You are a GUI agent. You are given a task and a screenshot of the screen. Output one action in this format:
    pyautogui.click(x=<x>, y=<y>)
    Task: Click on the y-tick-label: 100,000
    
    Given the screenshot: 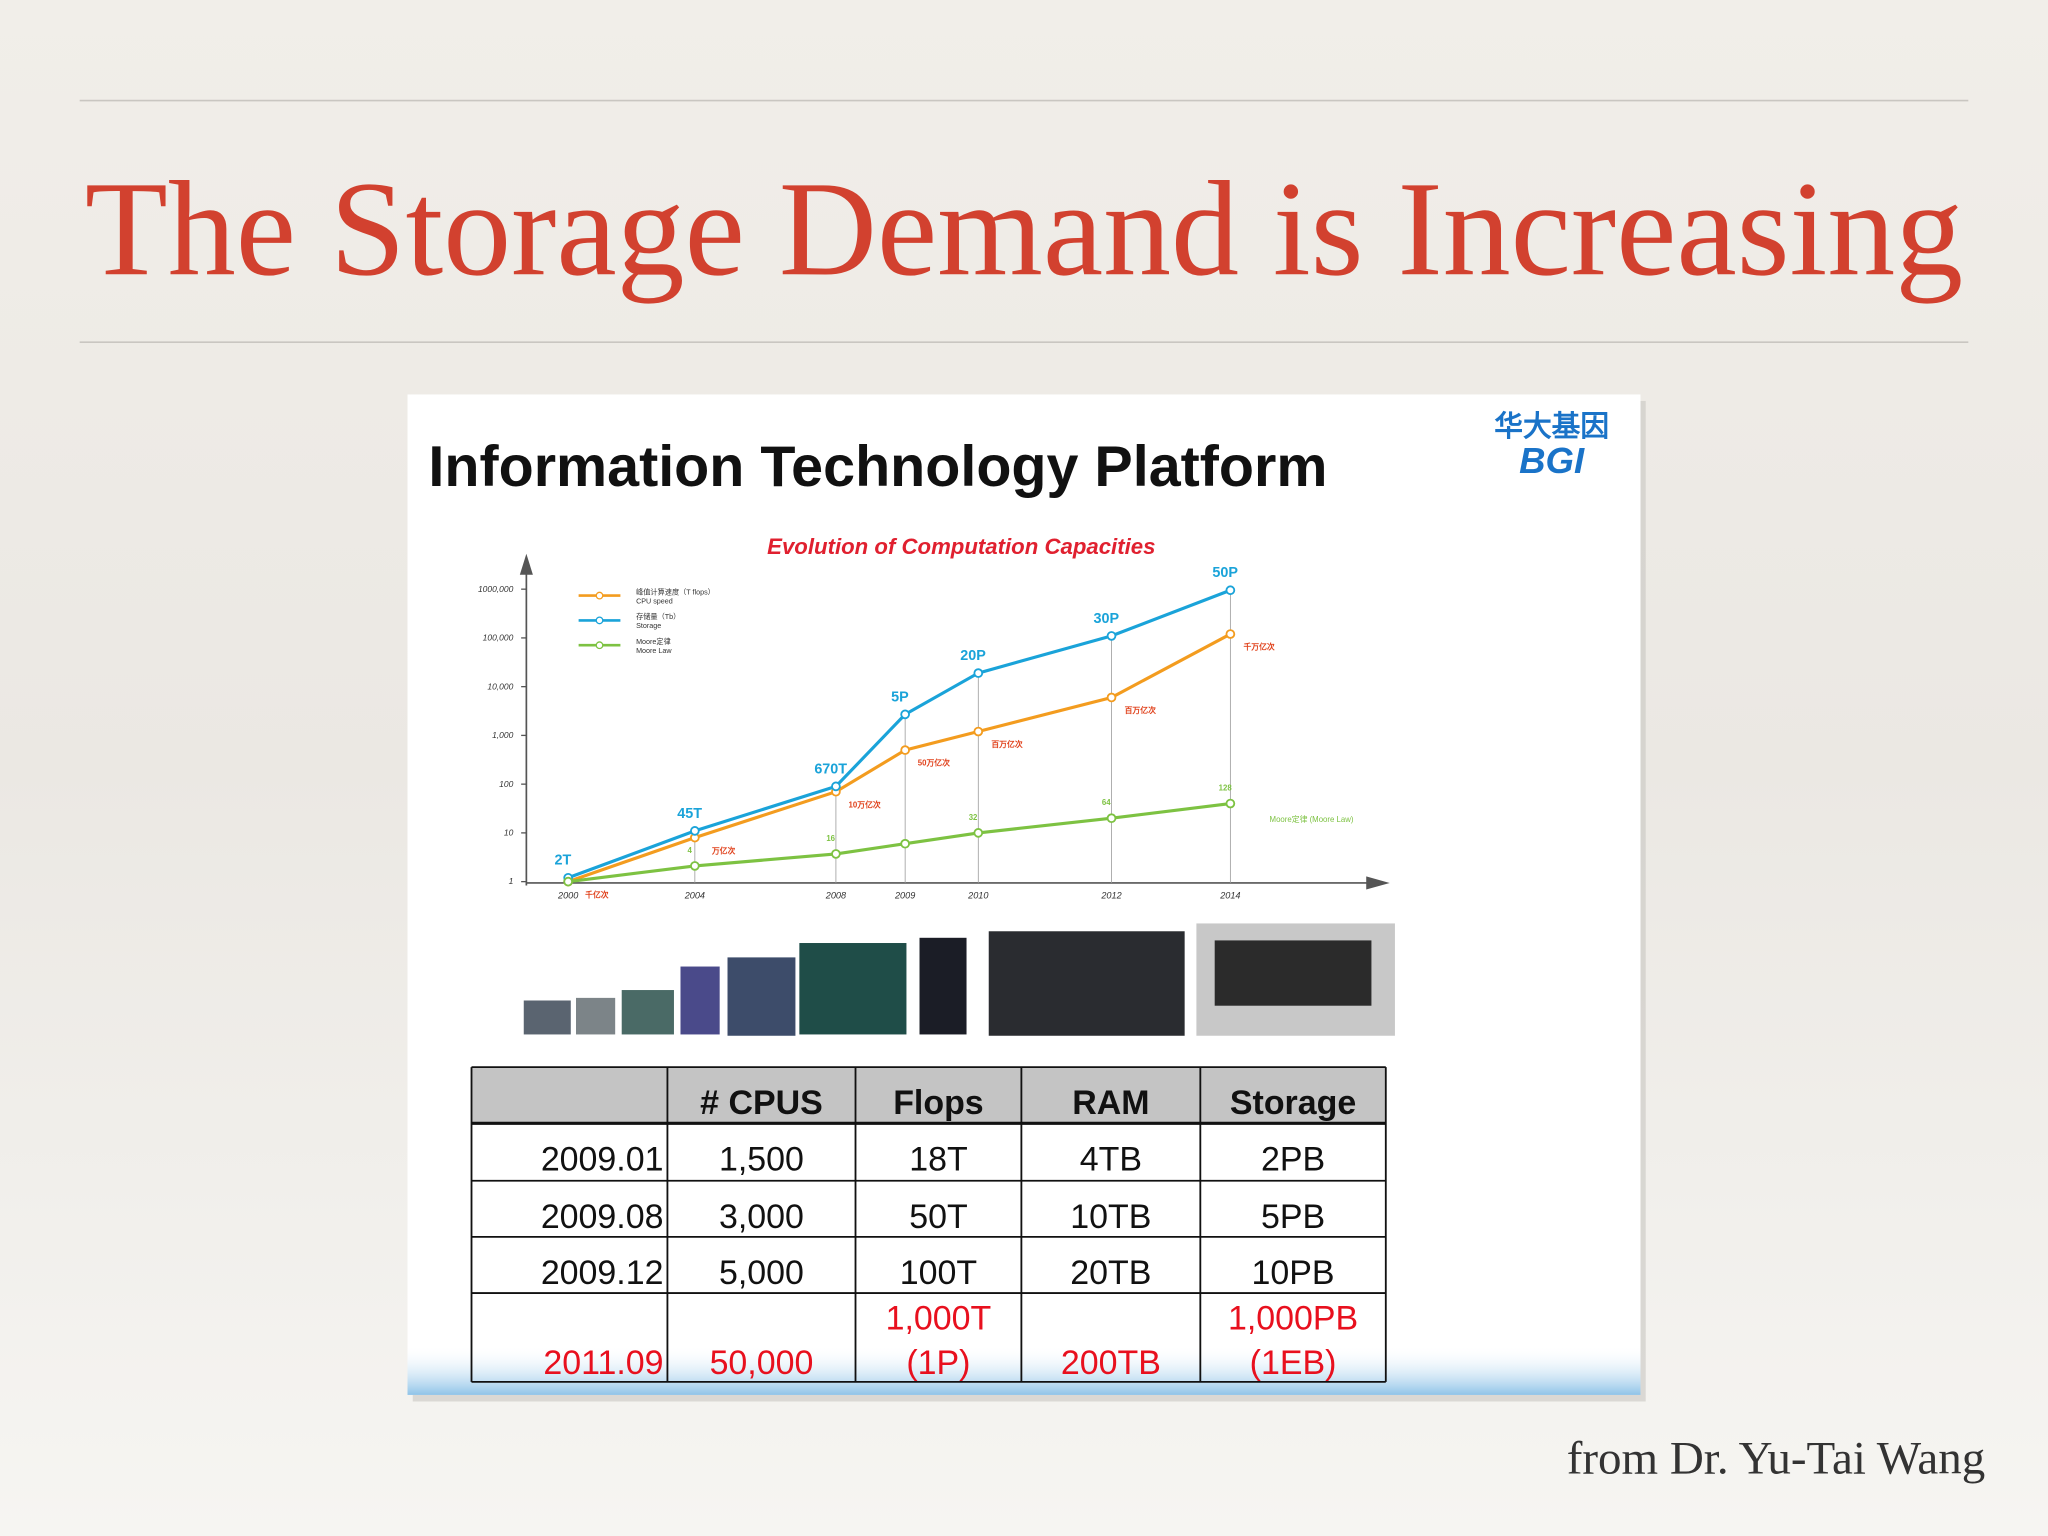 What is the action you would take?
    pyautogui.click(x=498, y=638)
    